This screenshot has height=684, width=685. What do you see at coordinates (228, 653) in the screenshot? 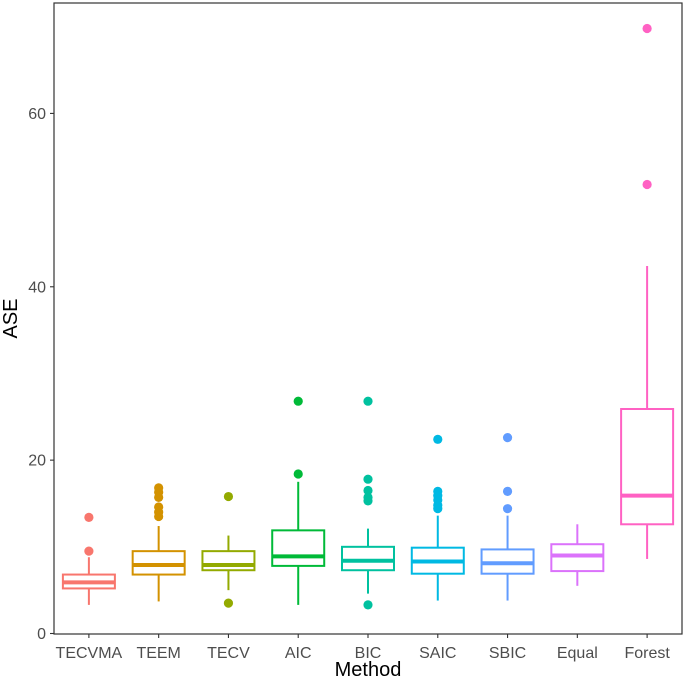
I see `x-tick-label: TECV` at bounding box center [228, 653].